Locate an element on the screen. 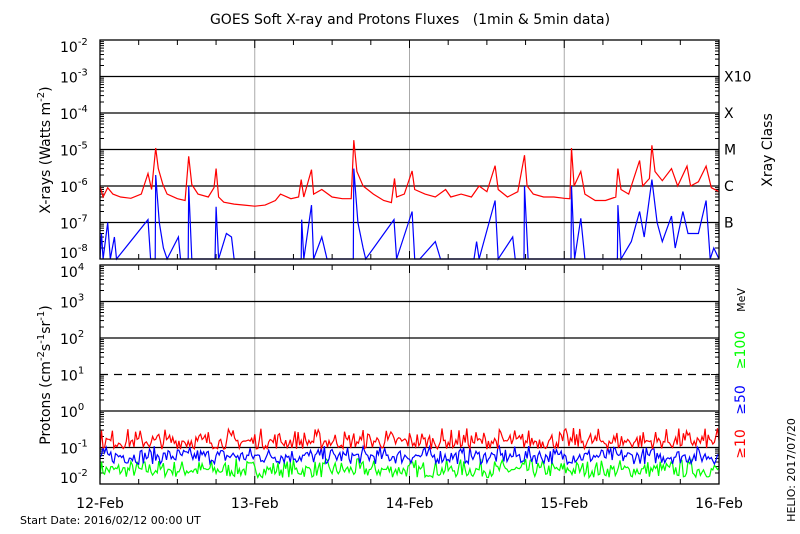 This screenshot has height=534, width=800. xray-y-tick-label: 10⁻² is located at coordinates (74, 46).